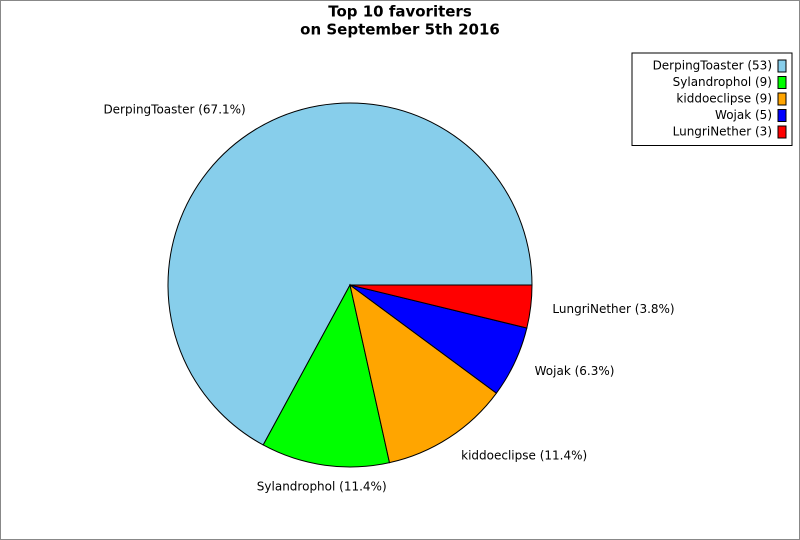 The height and width of the screenshot is (540, 800). What do you see at coordinates (575, 371) in the screenshot?
I see `slice-label: Wojak (6.3%)` at bounding box center [575, 371].